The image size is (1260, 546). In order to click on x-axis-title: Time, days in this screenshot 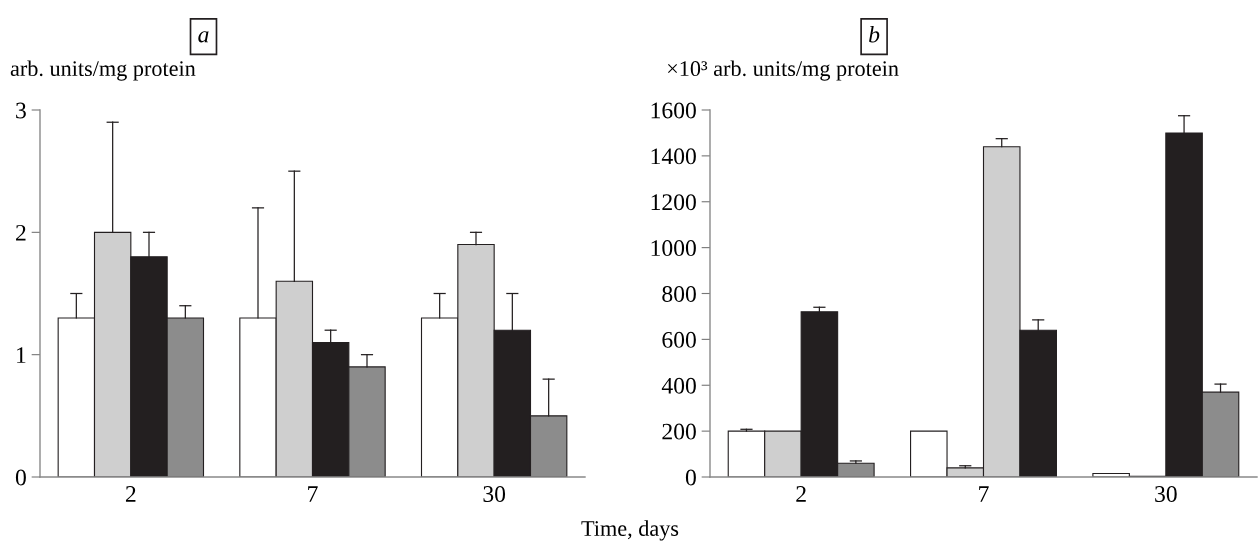, I will do `click(630, 530)`.